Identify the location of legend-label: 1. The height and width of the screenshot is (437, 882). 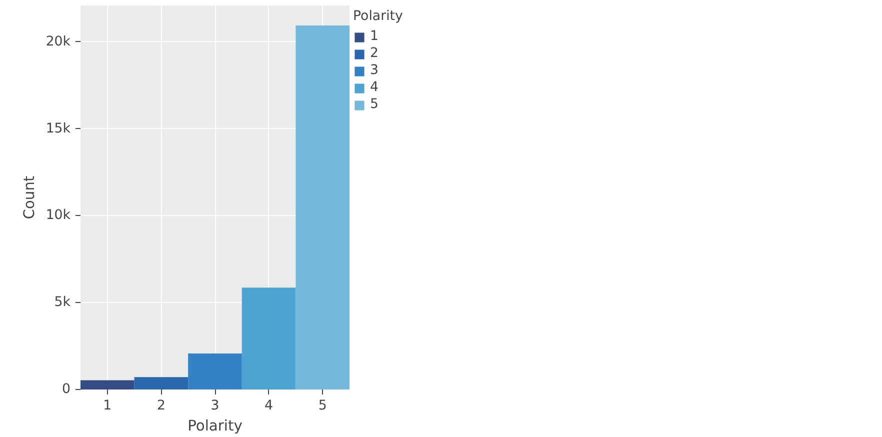
(375, 36).